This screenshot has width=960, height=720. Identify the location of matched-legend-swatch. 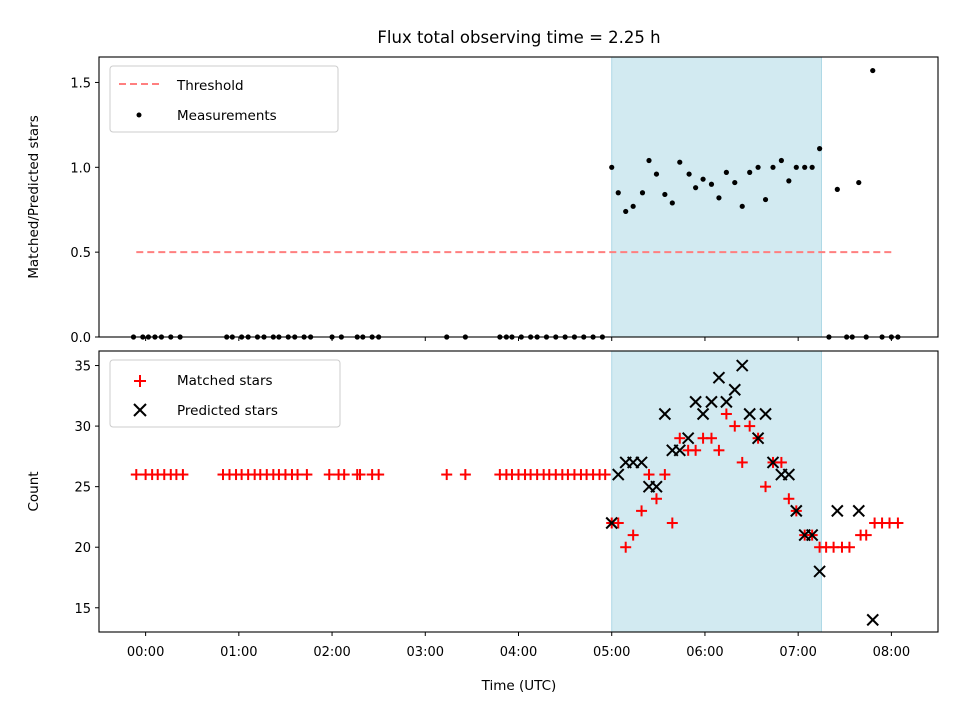
(140, 381).